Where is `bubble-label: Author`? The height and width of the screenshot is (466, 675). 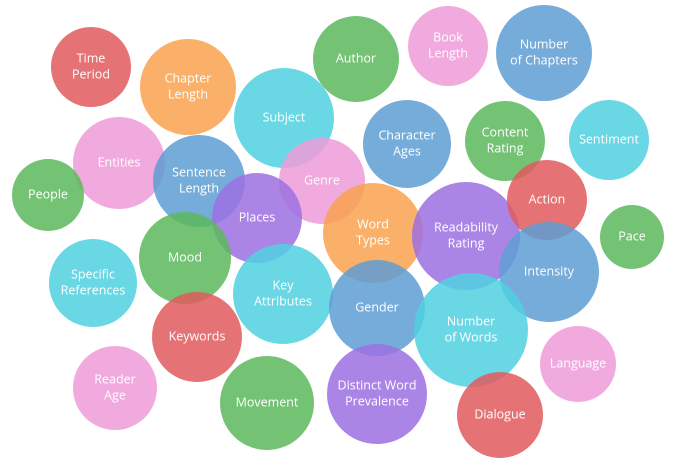
bubble-label: Author is located at coordinates (356, 57).